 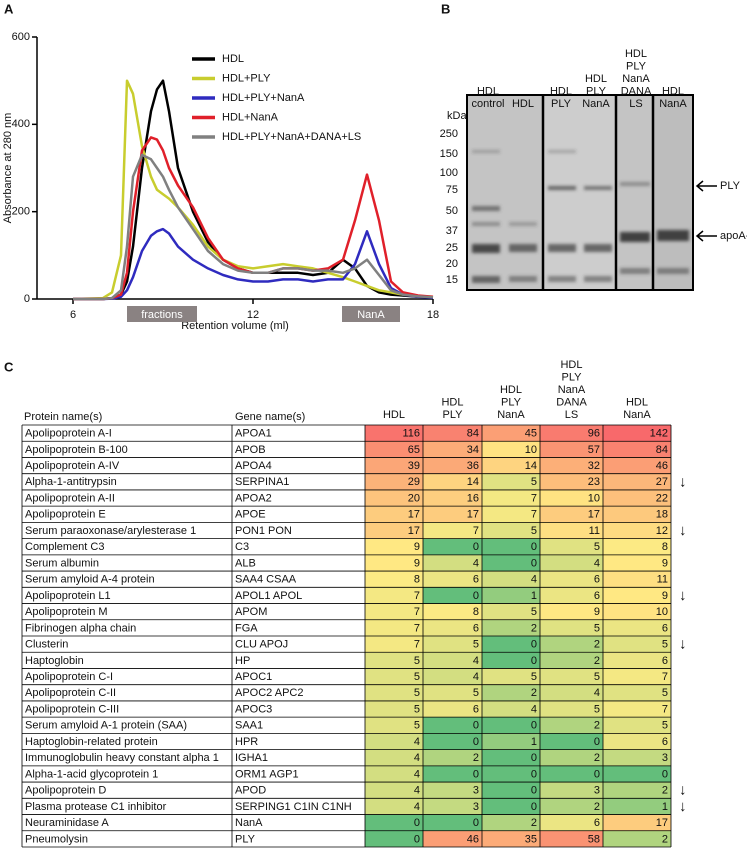 I want to click on gene-name: SERPINA1, so click(x=262, y=482).